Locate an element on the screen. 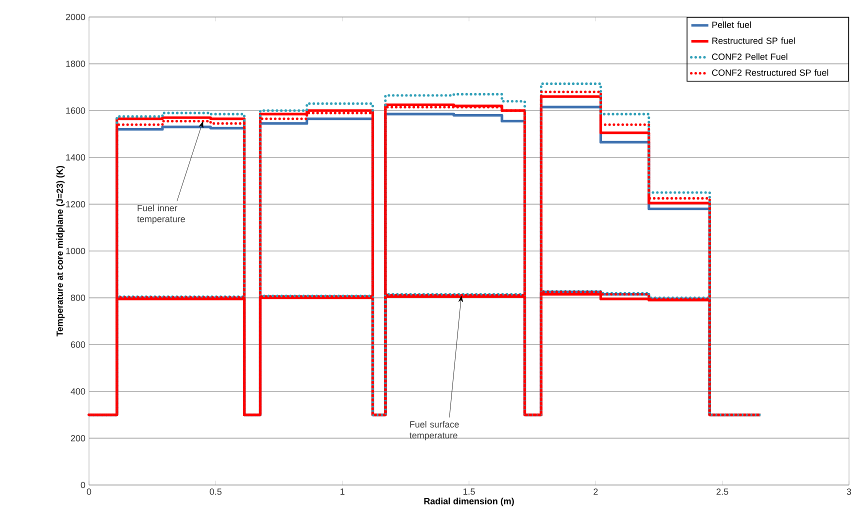 The image size is (856, 530). y-axis-title: Temperature at core midplane (J=23) (K) is located at coordinates (60, 251).